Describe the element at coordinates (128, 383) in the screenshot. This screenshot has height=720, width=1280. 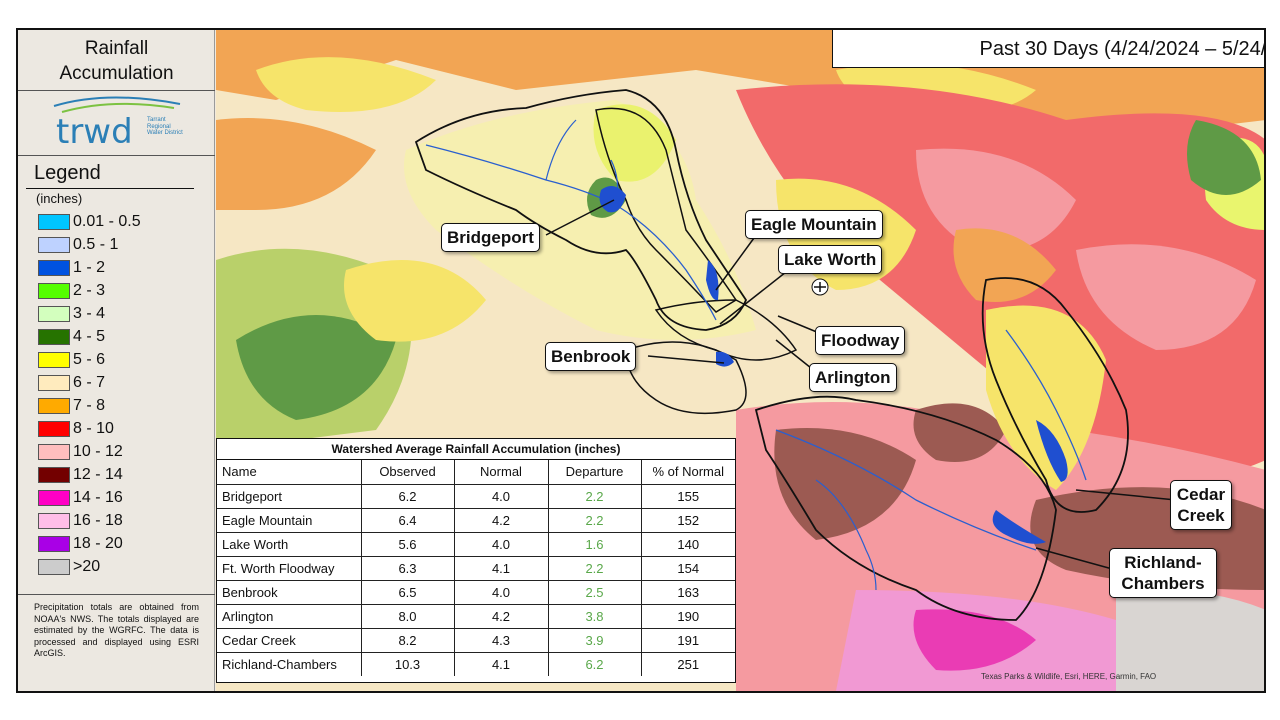
I see `legend-item: 6 - 7` at that location.